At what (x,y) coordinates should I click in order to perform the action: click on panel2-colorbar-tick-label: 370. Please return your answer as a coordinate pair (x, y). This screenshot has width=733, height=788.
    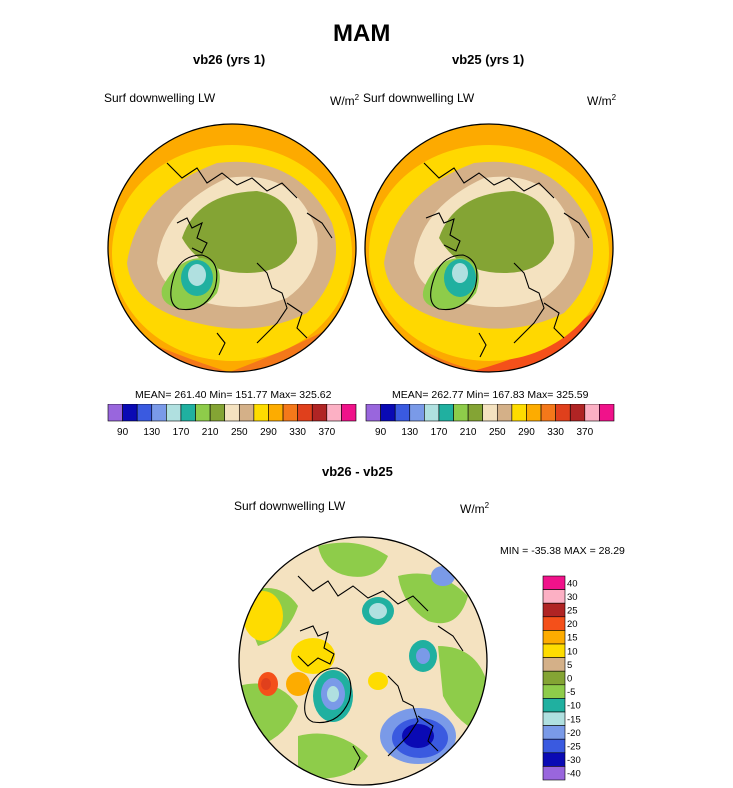
    Looking at the image, I should click on (584, 432).